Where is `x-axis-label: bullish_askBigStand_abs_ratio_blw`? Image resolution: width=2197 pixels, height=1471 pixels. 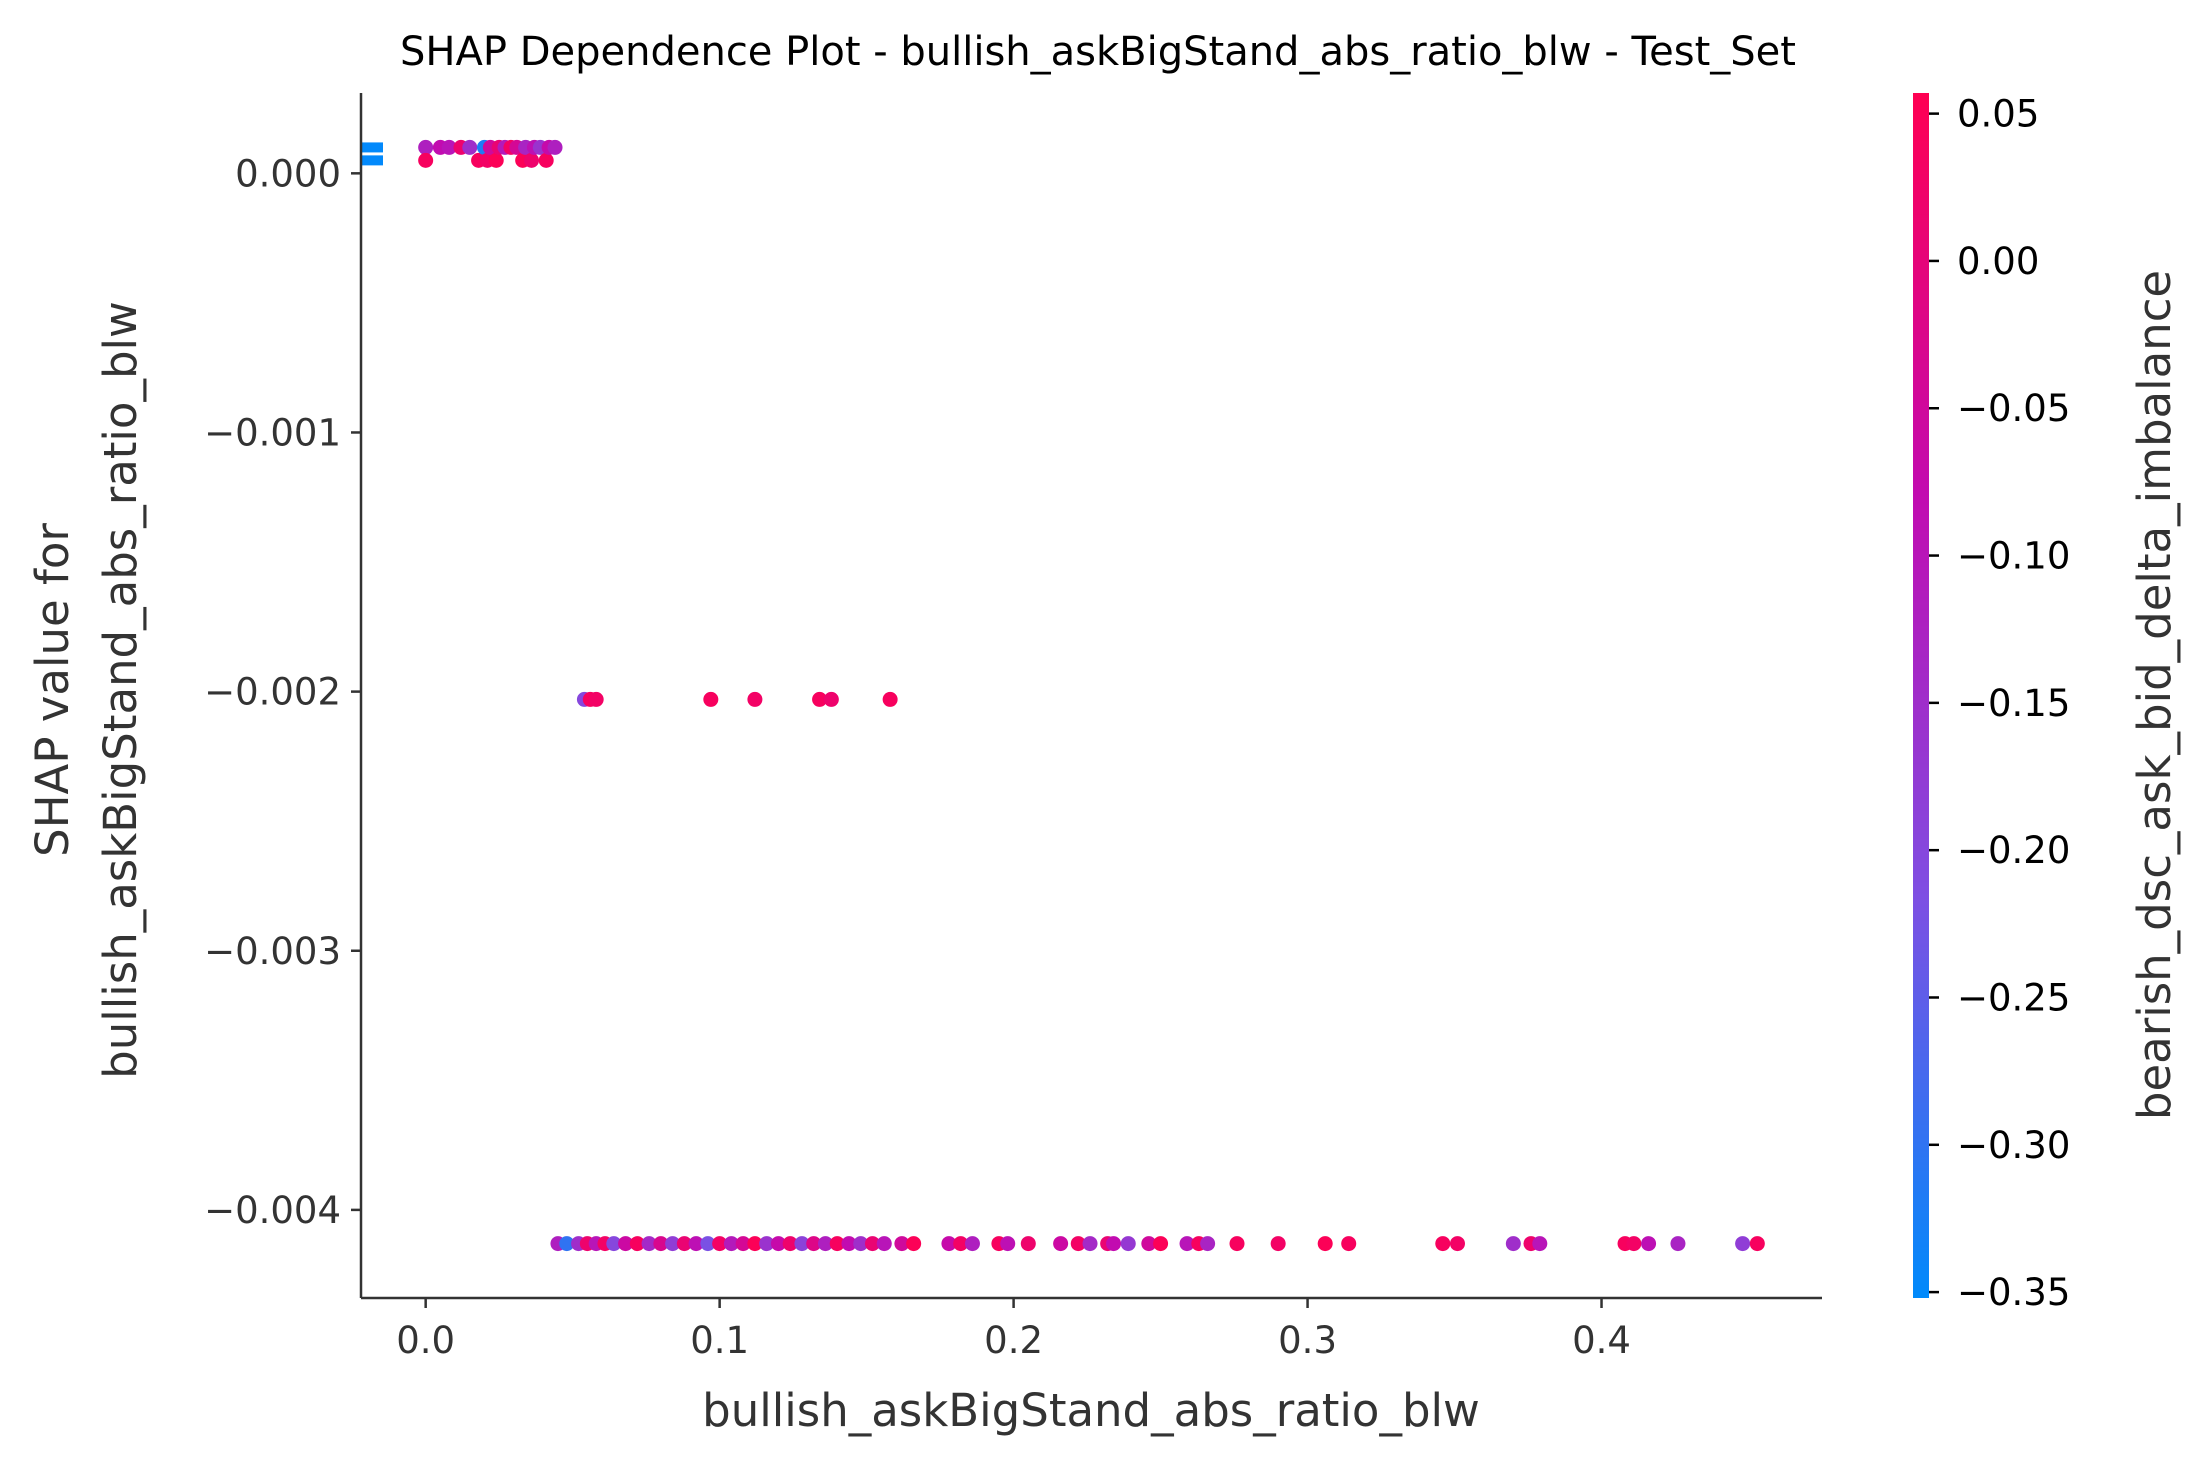
x-axis-label: bullish_askBigStand_abs_ratio_blw is located at coordinates (1091, 1410).